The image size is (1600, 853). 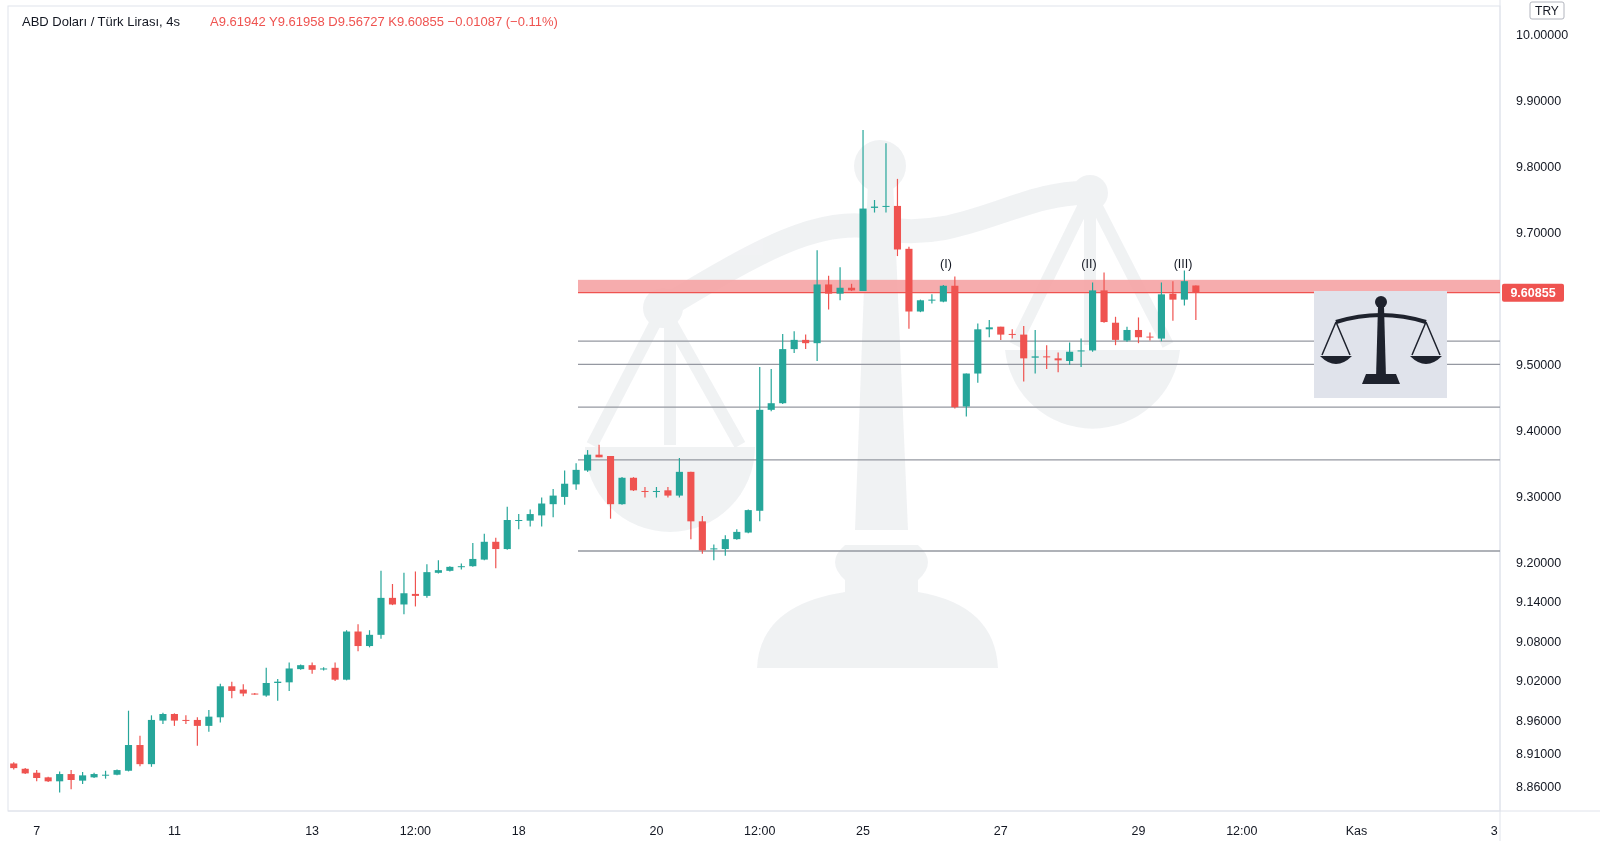 What do you see at coordinates (656, 831) in the screenshot?
I see `x-tick-label: 20` at bounding box center [656, 831].